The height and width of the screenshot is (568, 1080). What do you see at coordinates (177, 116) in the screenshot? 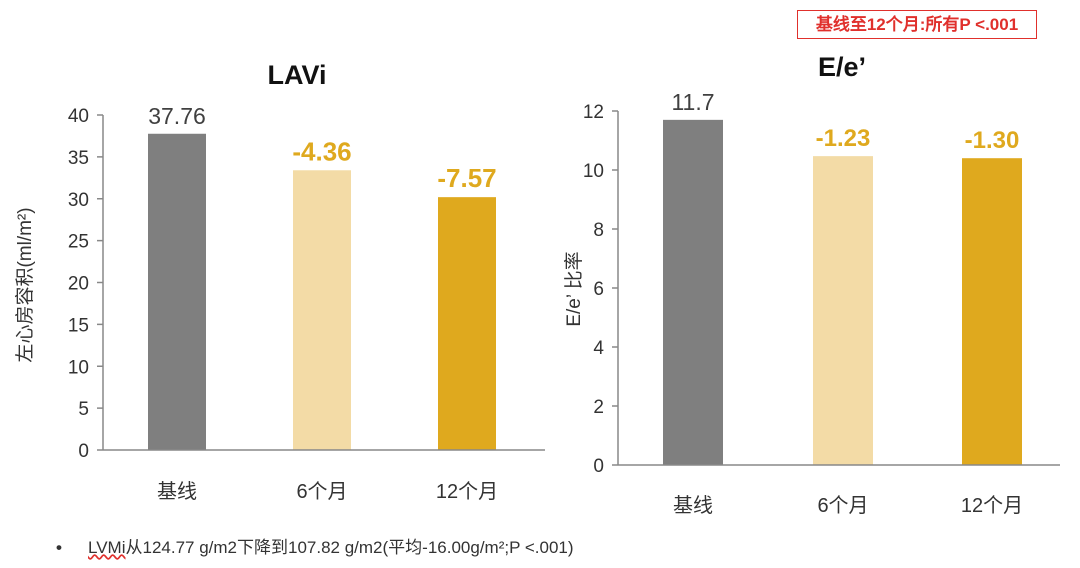
I see `data-label-baseline: 37.76` at bounding box center [177, 116].